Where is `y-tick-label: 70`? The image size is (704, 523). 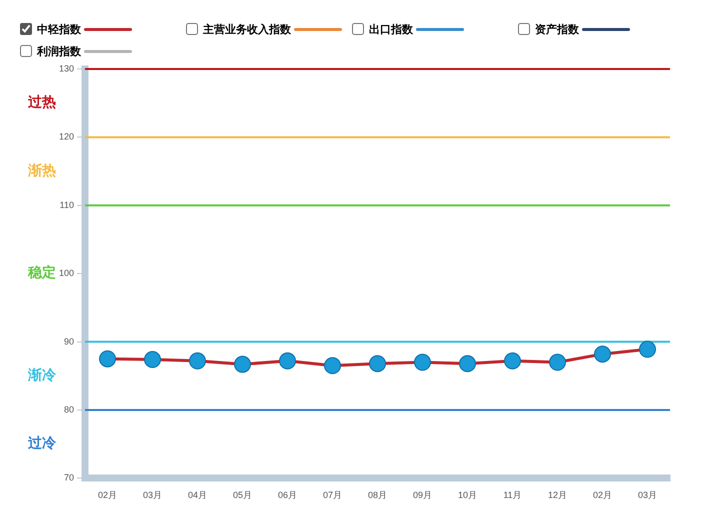
y-tick-label: 70 is located at coordinates (69, 477).